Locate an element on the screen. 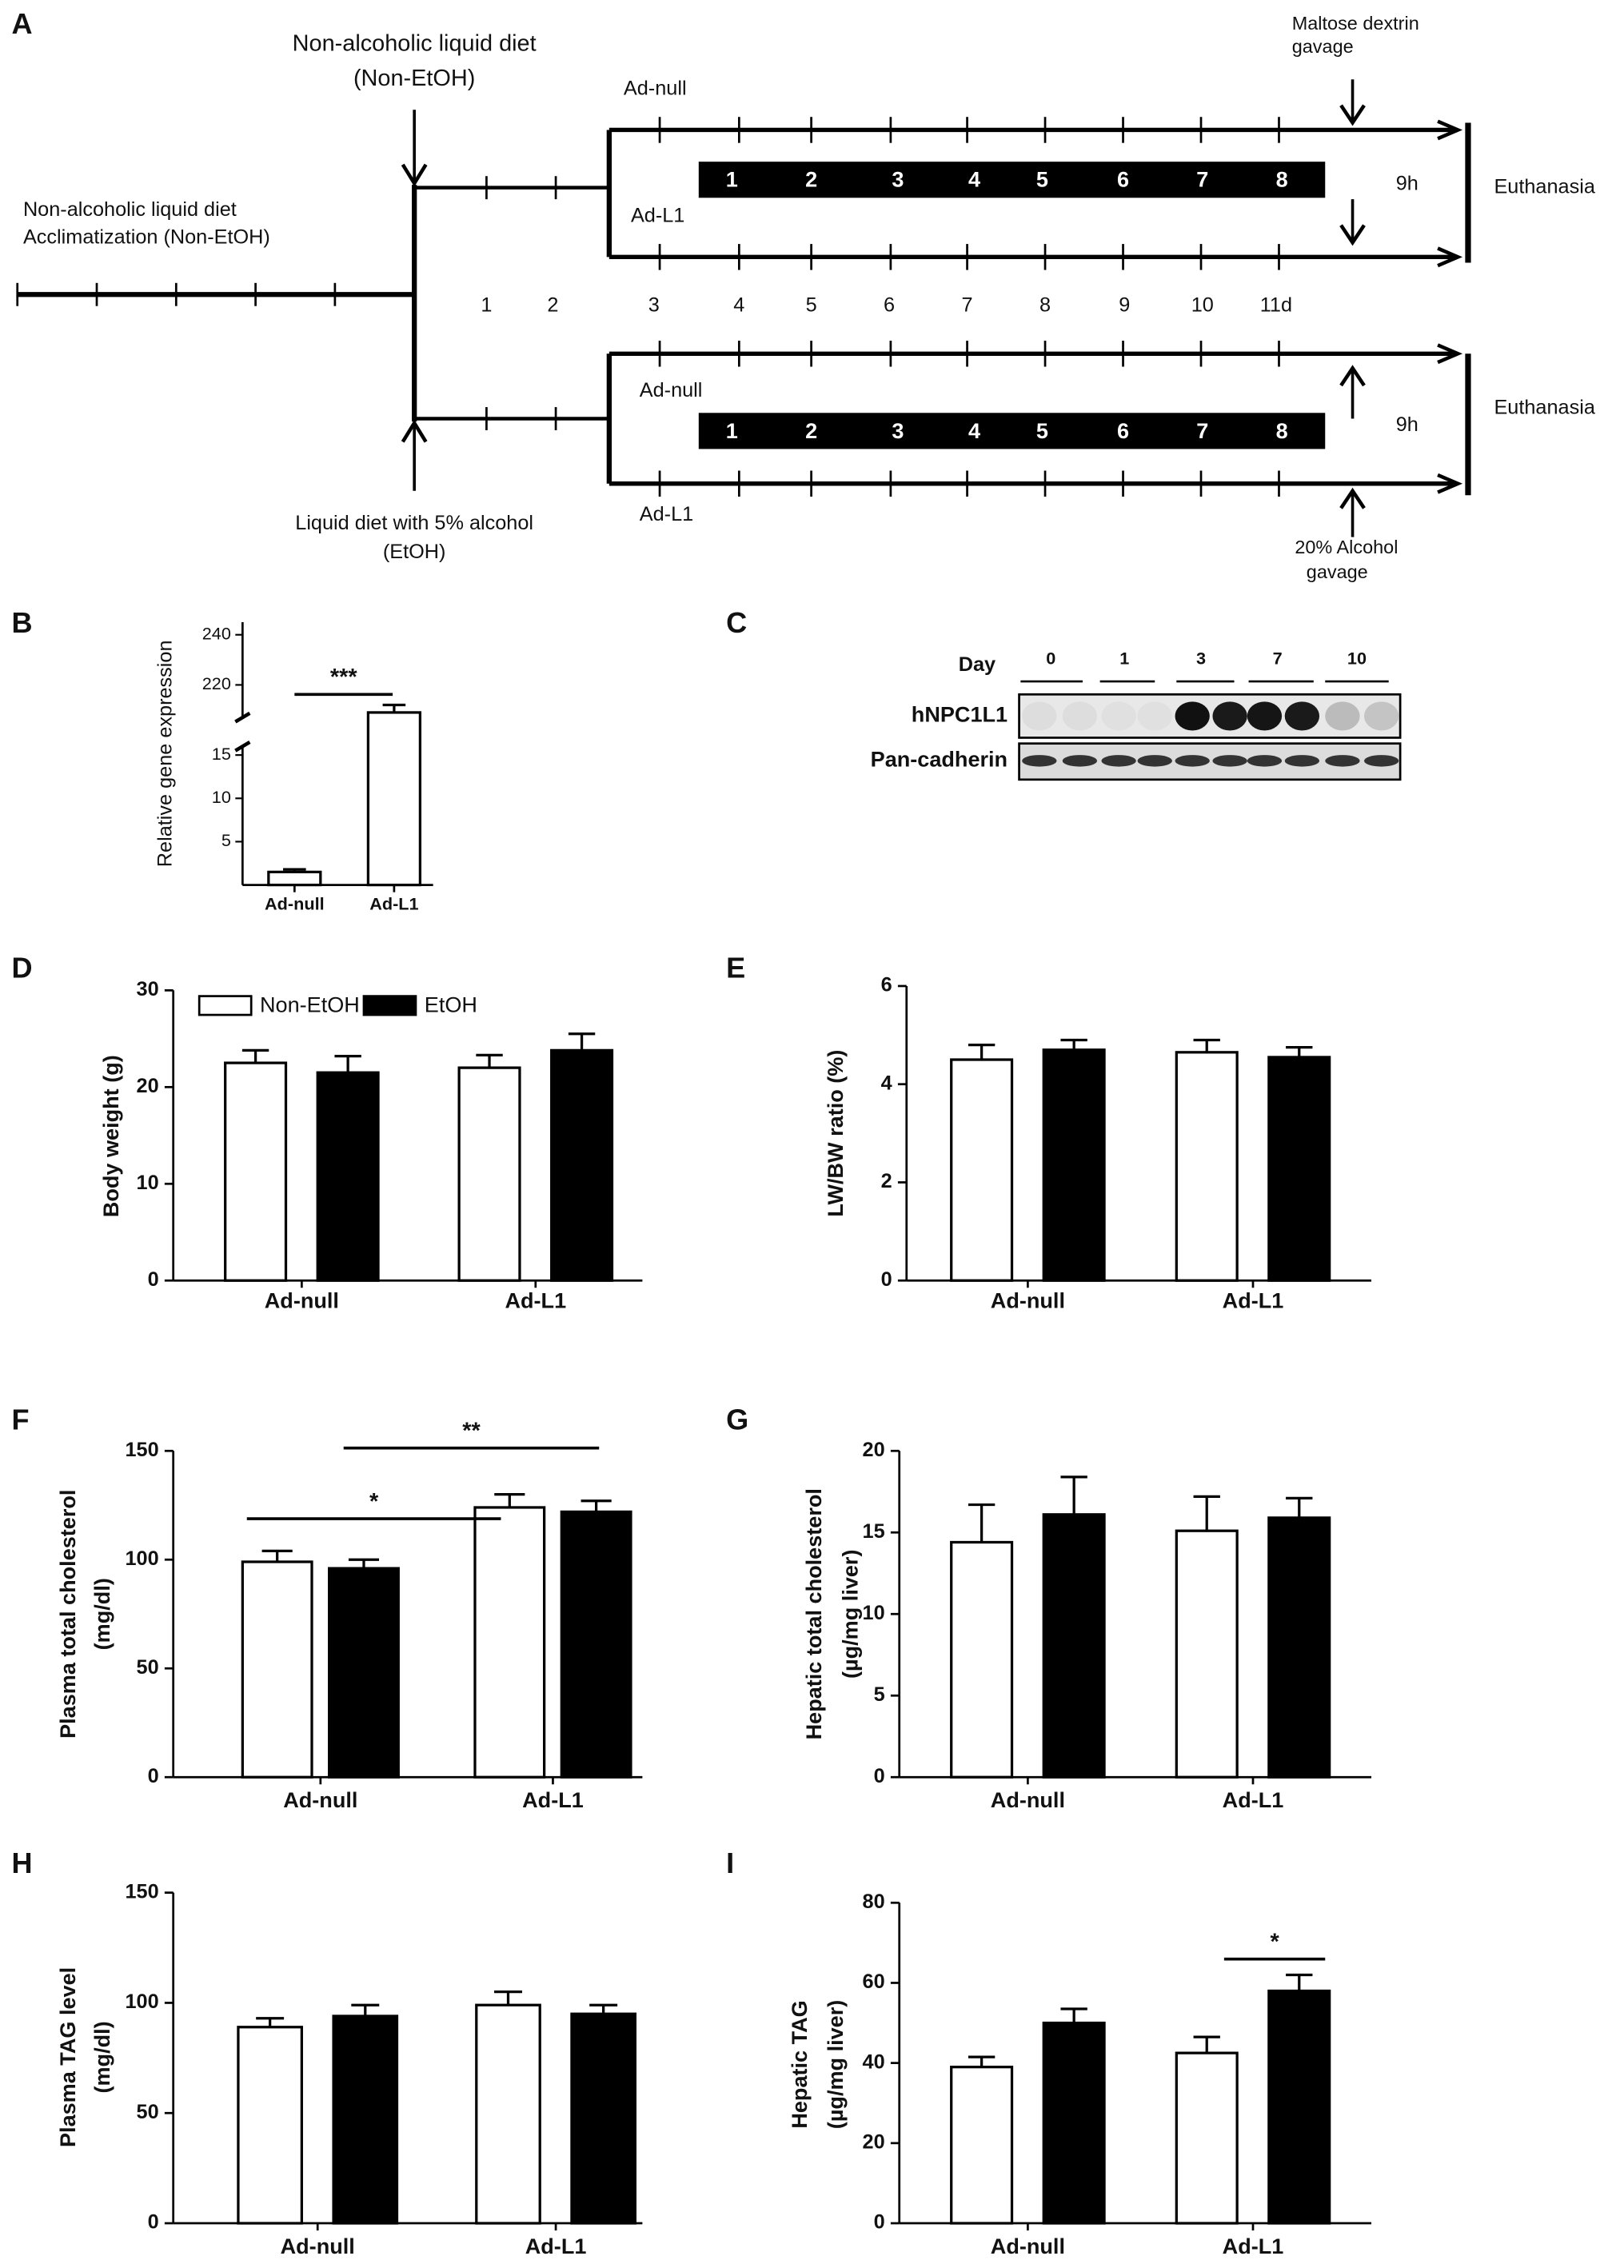  label: (Non-EtOH) is located at coordinates (414, 78).